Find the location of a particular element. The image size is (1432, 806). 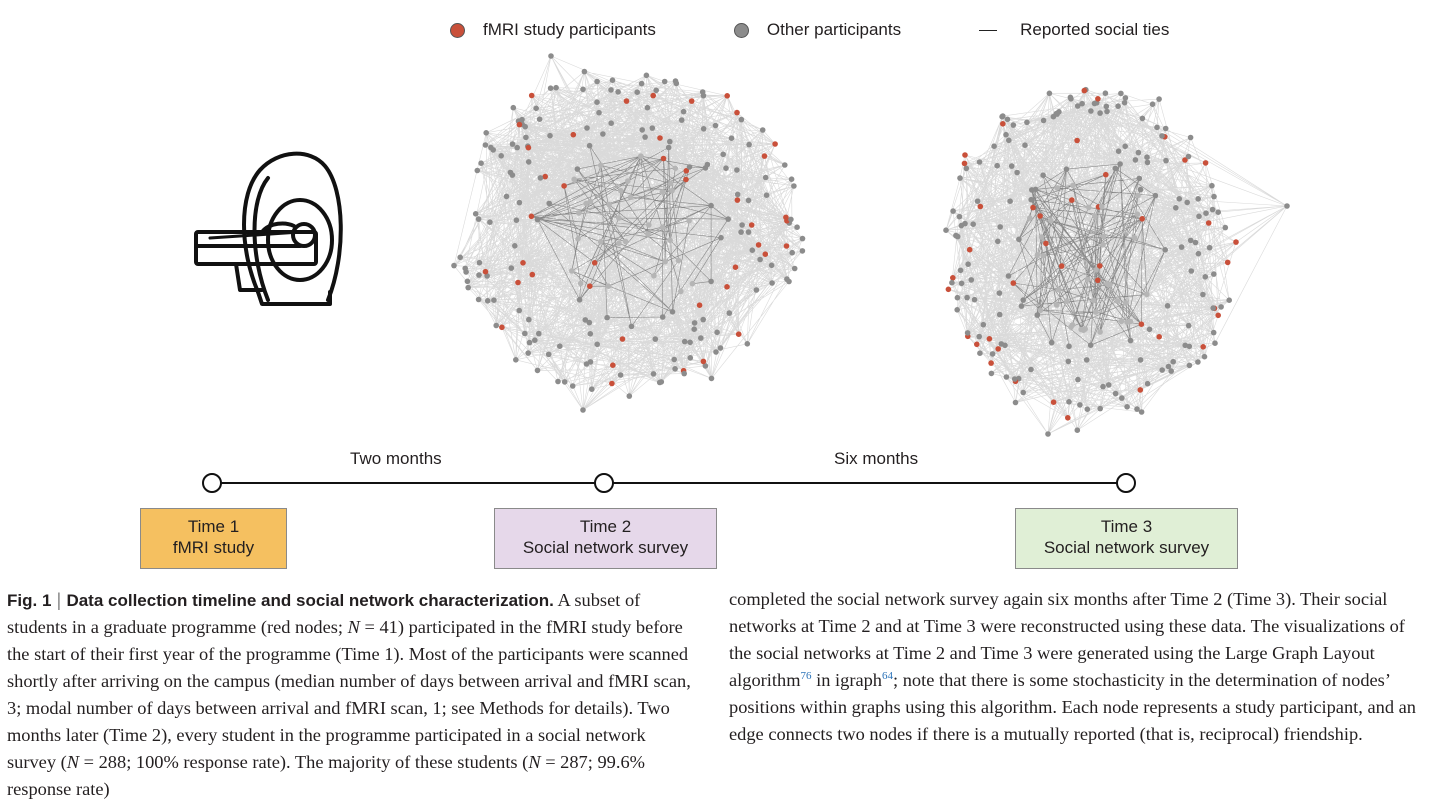

reference-link-76: 76 is located at coordinates (806, 675).